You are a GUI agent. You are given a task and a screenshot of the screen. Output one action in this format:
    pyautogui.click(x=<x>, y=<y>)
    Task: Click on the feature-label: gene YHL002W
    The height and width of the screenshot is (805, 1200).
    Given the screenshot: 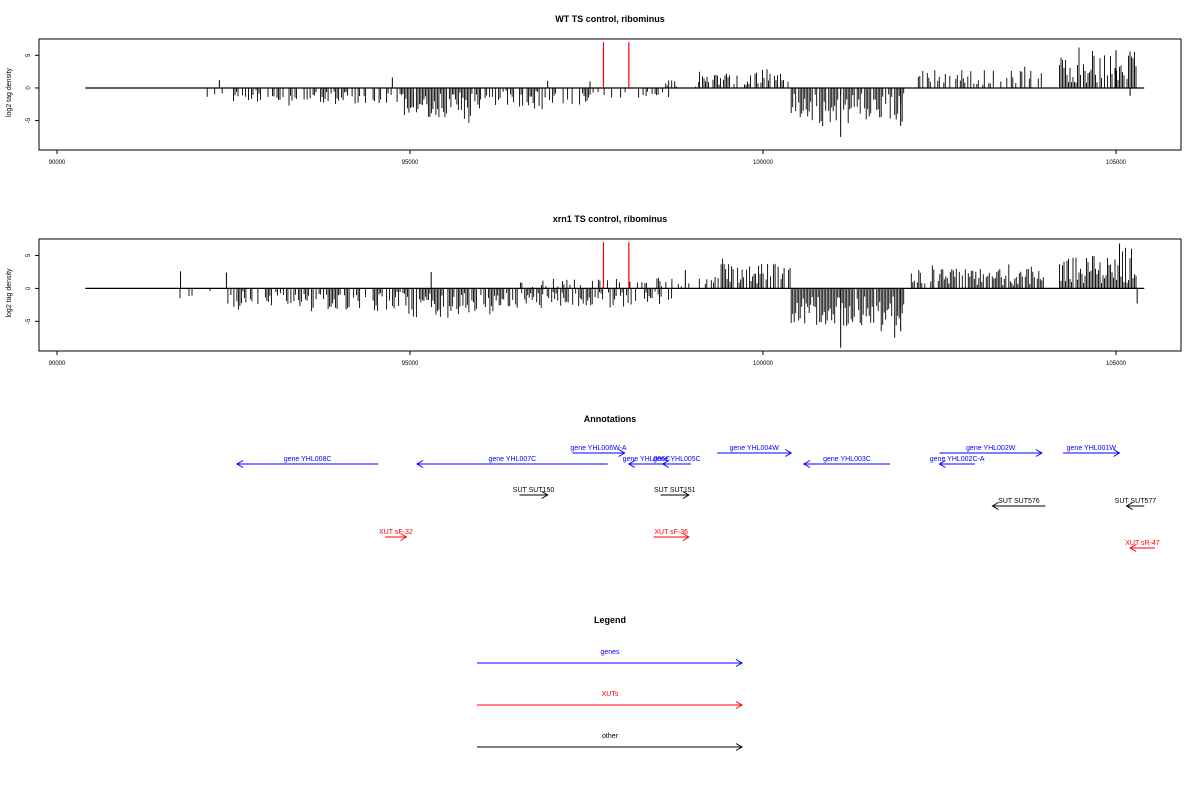 What is the action you would take?
    pyautogui.click(x=991, y=448)
    